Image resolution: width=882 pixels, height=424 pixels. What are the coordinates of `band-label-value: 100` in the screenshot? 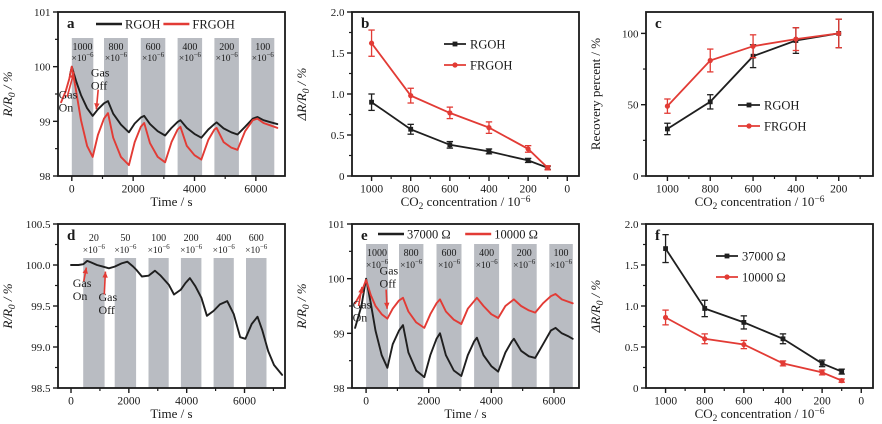 It's located at (262, 47).